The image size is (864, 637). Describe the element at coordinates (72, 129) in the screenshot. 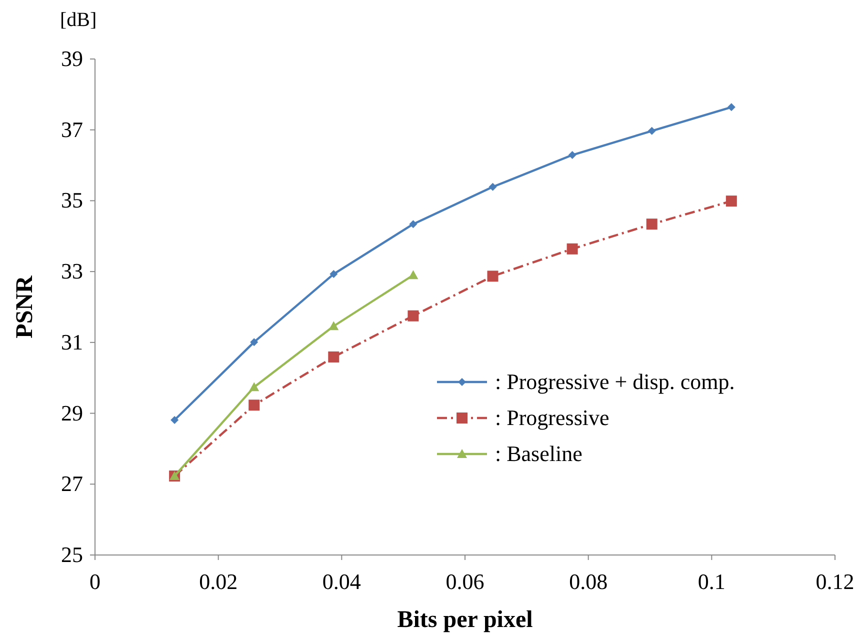

I see `y-tick-label: 37` at that location.